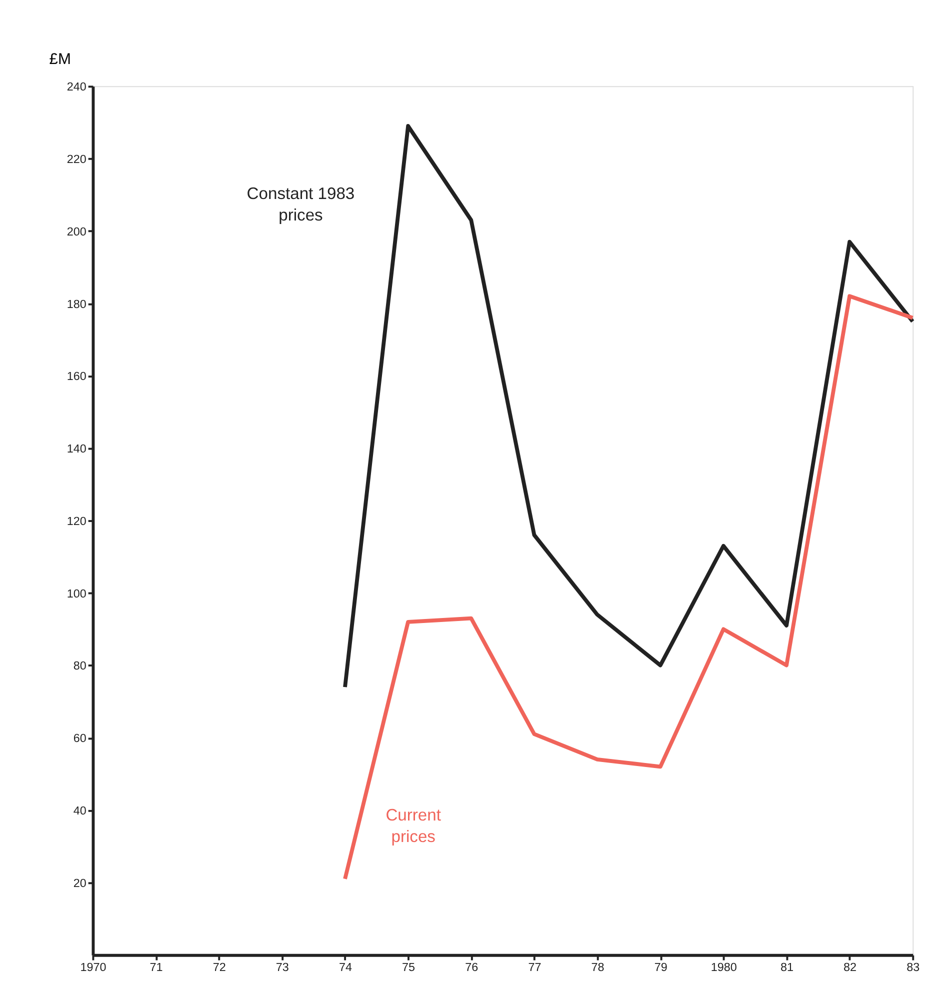 The height and width of the screenshot is (999, 939). What do you see at coordinates (282, 967) in the screenshot?
I see `x-tick-label: 73` at bounding box center [282, 967].